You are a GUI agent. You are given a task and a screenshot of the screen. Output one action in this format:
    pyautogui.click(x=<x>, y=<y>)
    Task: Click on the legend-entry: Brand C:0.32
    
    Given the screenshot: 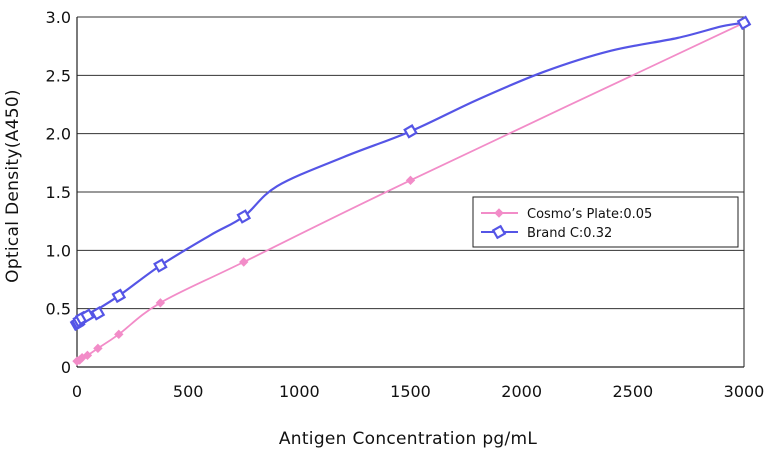 What is the action you would take?
    pyautogui.click(x=546, y=232)
    